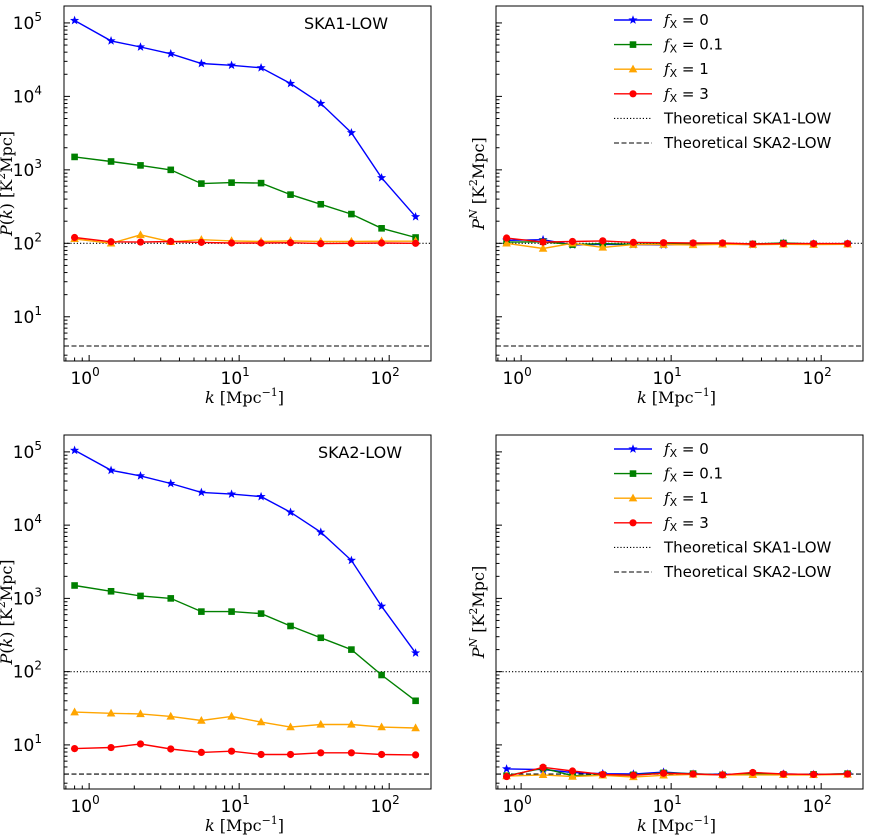 This screenshot has height=835, width=872. What do you see at coordinates (723, 118) in the screenshot?
I see `legend-item: Theoretical SKA1-LOW` at bounding box center [723, 118].